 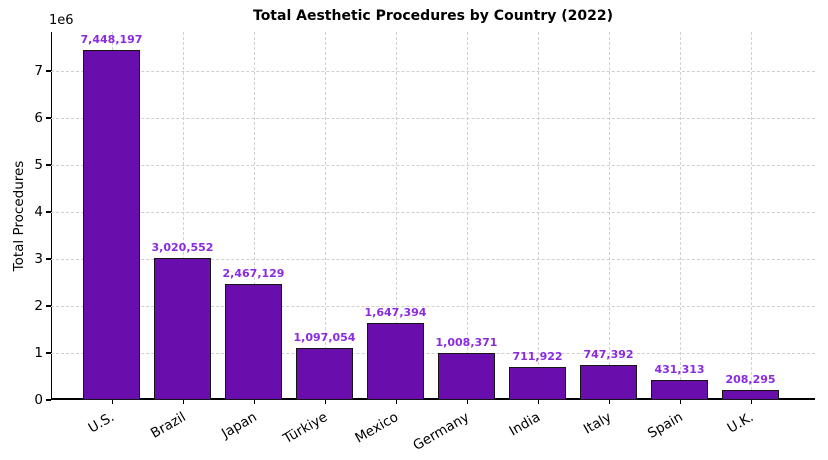 What do you see at coordinates (608, 354) in the screenshot?
I see `bar-value-label: 747,392` at bounding box center [608, 354].